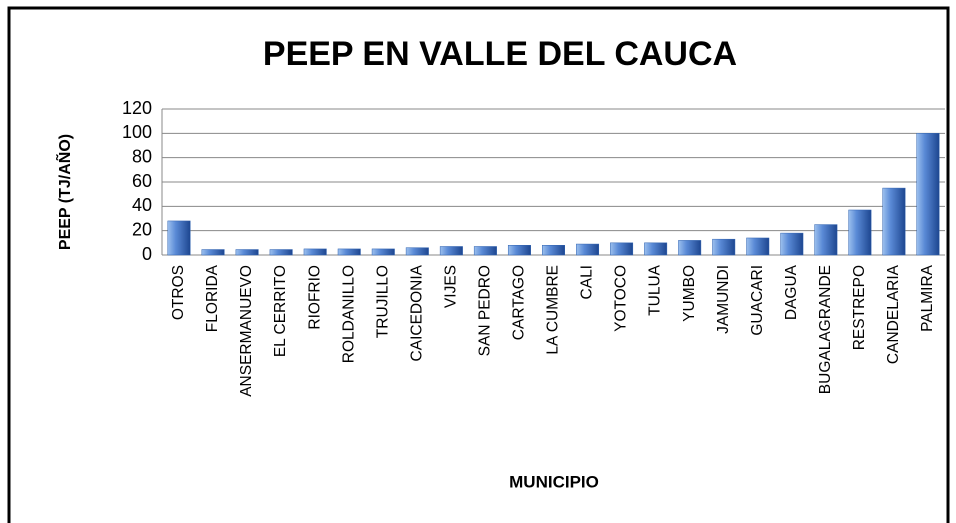  I want to click on x-tick-label: CARTAGO, so click(519, 302).